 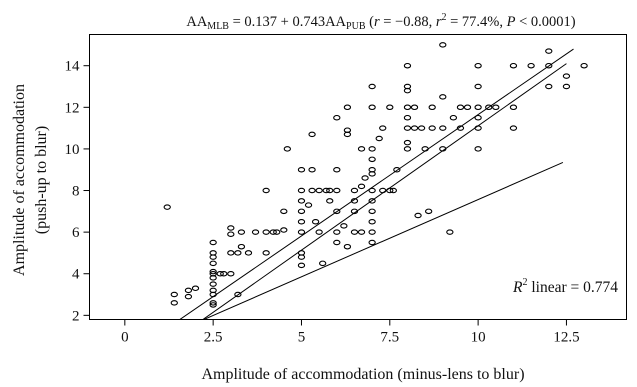 What do you see at coordinates (444, 17) in the screenshot?
I see `title-r2-sup: 2` at bounding box center [444, 17].